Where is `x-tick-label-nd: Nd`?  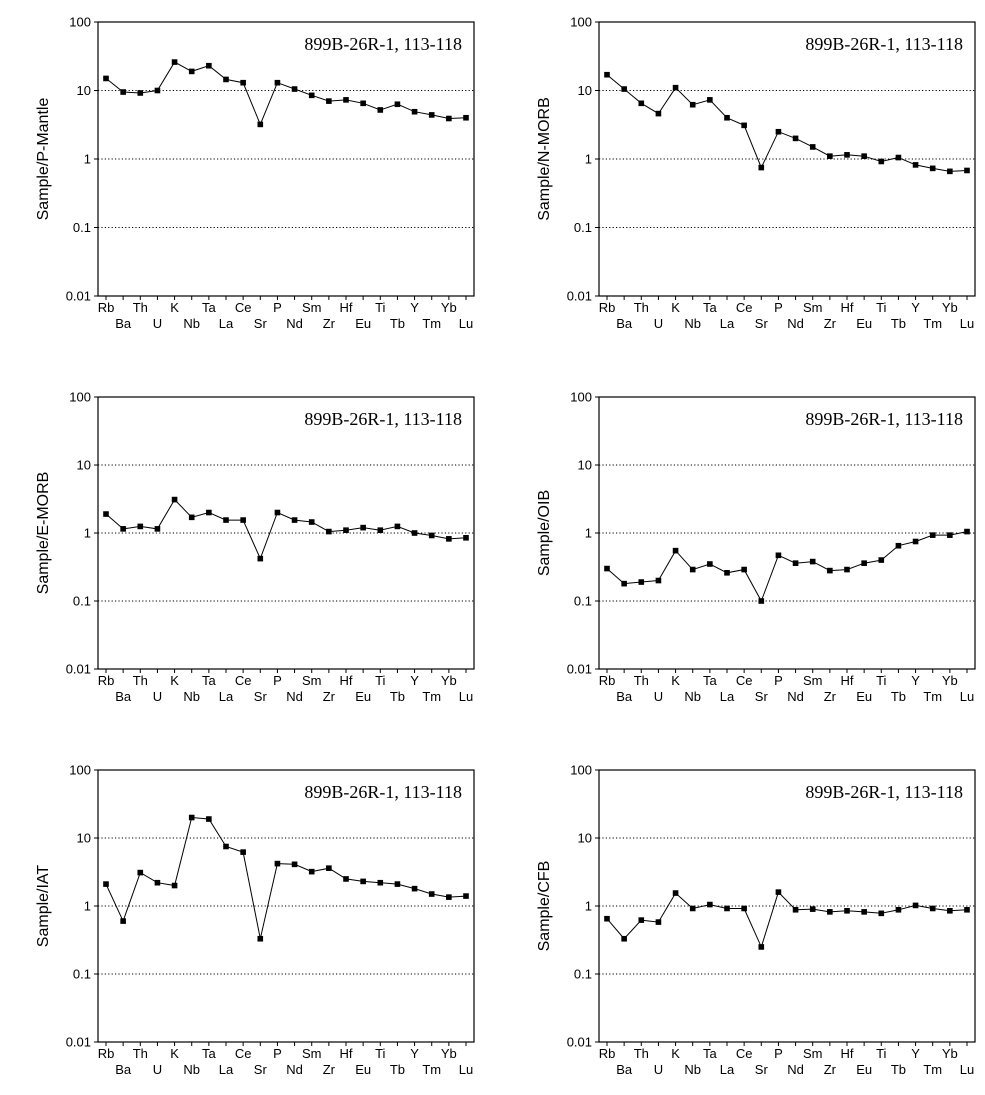 x-tick-label-nd: Nd is located at coordinates (294, 1069).